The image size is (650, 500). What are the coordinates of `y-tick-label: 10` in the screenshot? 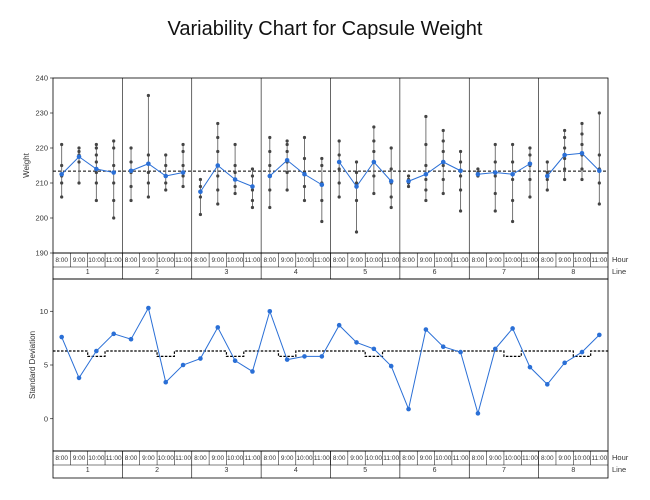 It's located at (44, 311).